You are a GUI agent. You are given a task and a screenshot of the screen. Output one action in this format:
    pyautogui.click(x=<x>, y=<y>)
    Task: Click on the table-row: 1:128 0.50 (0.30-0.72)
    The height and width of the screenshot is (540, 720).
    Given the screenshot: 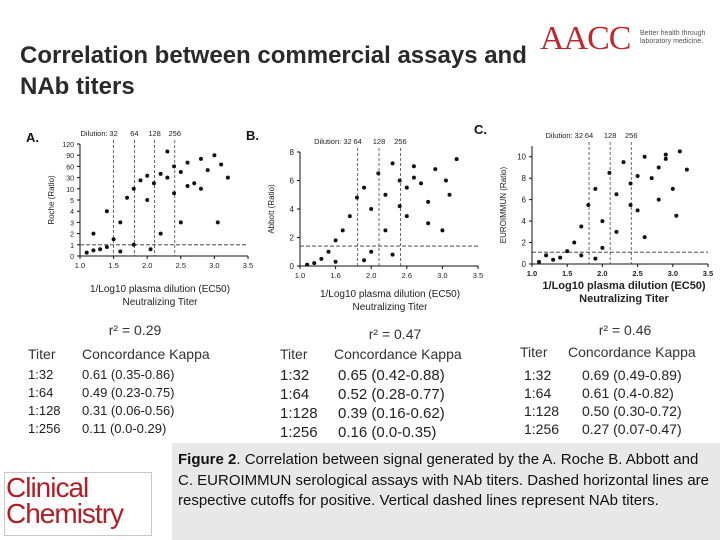 What is the action you would take?
    pyautogui.click(x=620, y=411)
    